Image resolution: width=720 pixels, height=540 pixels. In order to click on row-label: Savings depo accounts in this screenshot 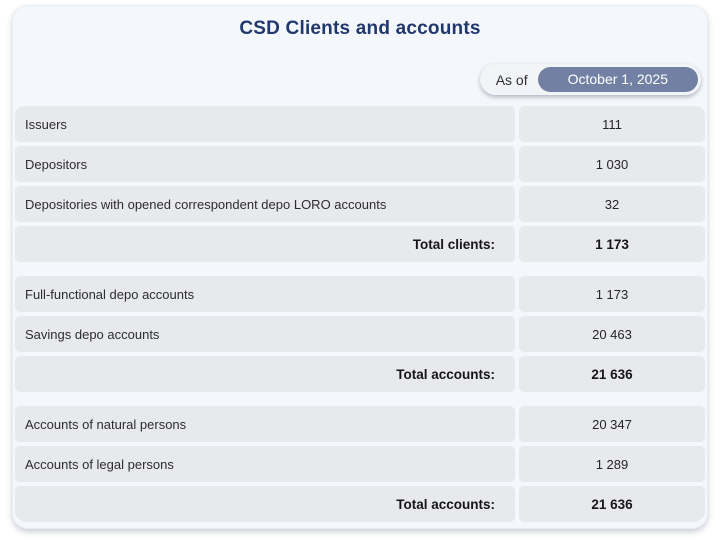, I will do `click(265, 334)`.